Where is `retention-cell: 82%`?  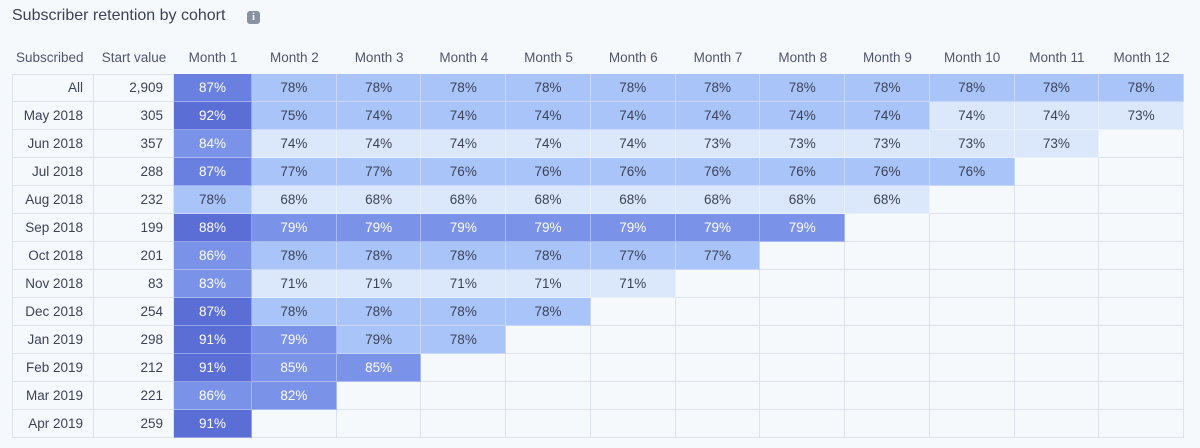 retention-cell: 82% is located at coordinates (294, 396).